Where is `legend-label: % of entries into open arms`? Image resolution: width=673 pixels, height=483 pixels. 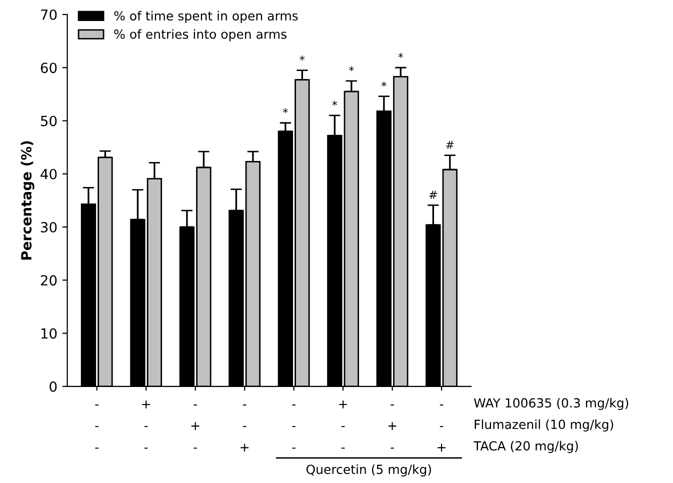
legend-label: % of entries into open arms is located at coordinates (200, 35).